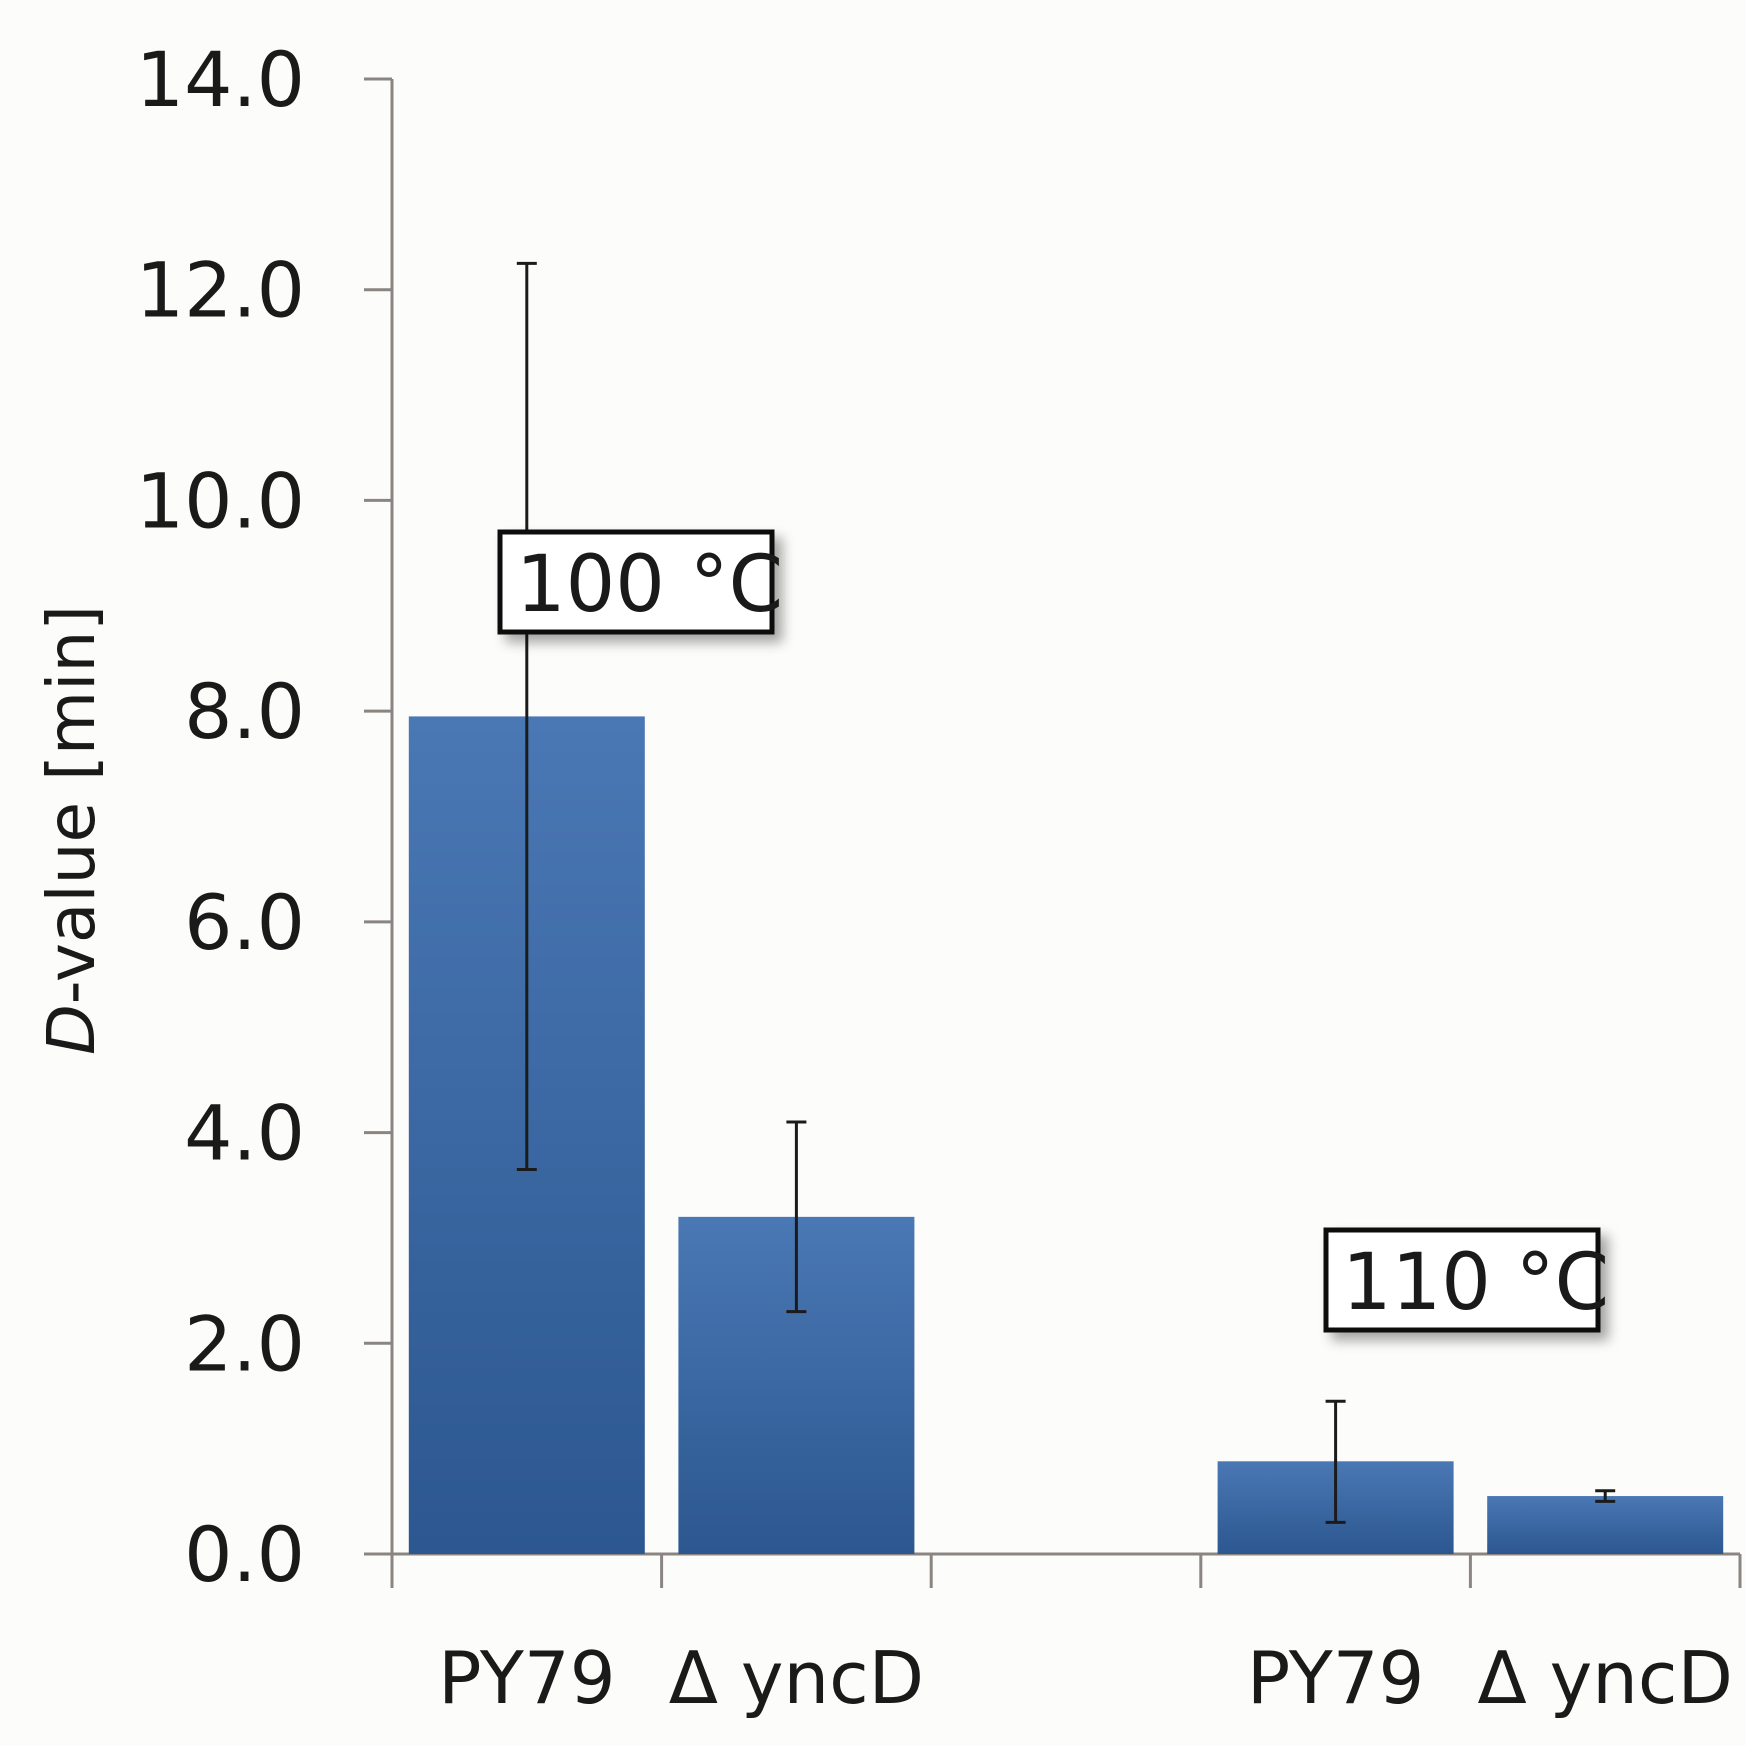 The height and width of the screenshot is (1746, 1746). Describe the element at coordinates (649, 585) in the screenshot. I see `annotation-label: 100 °C` at that location.